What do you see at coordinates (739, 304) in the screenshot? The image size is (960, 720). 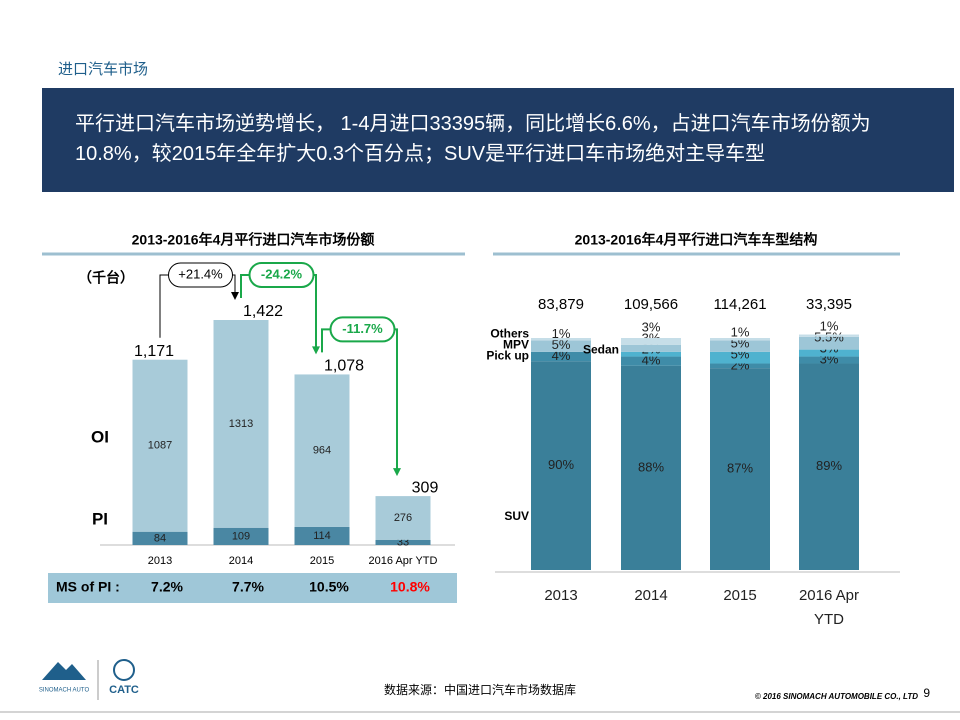 I see `total-label: 114,261` at bounding box center [739, 304].